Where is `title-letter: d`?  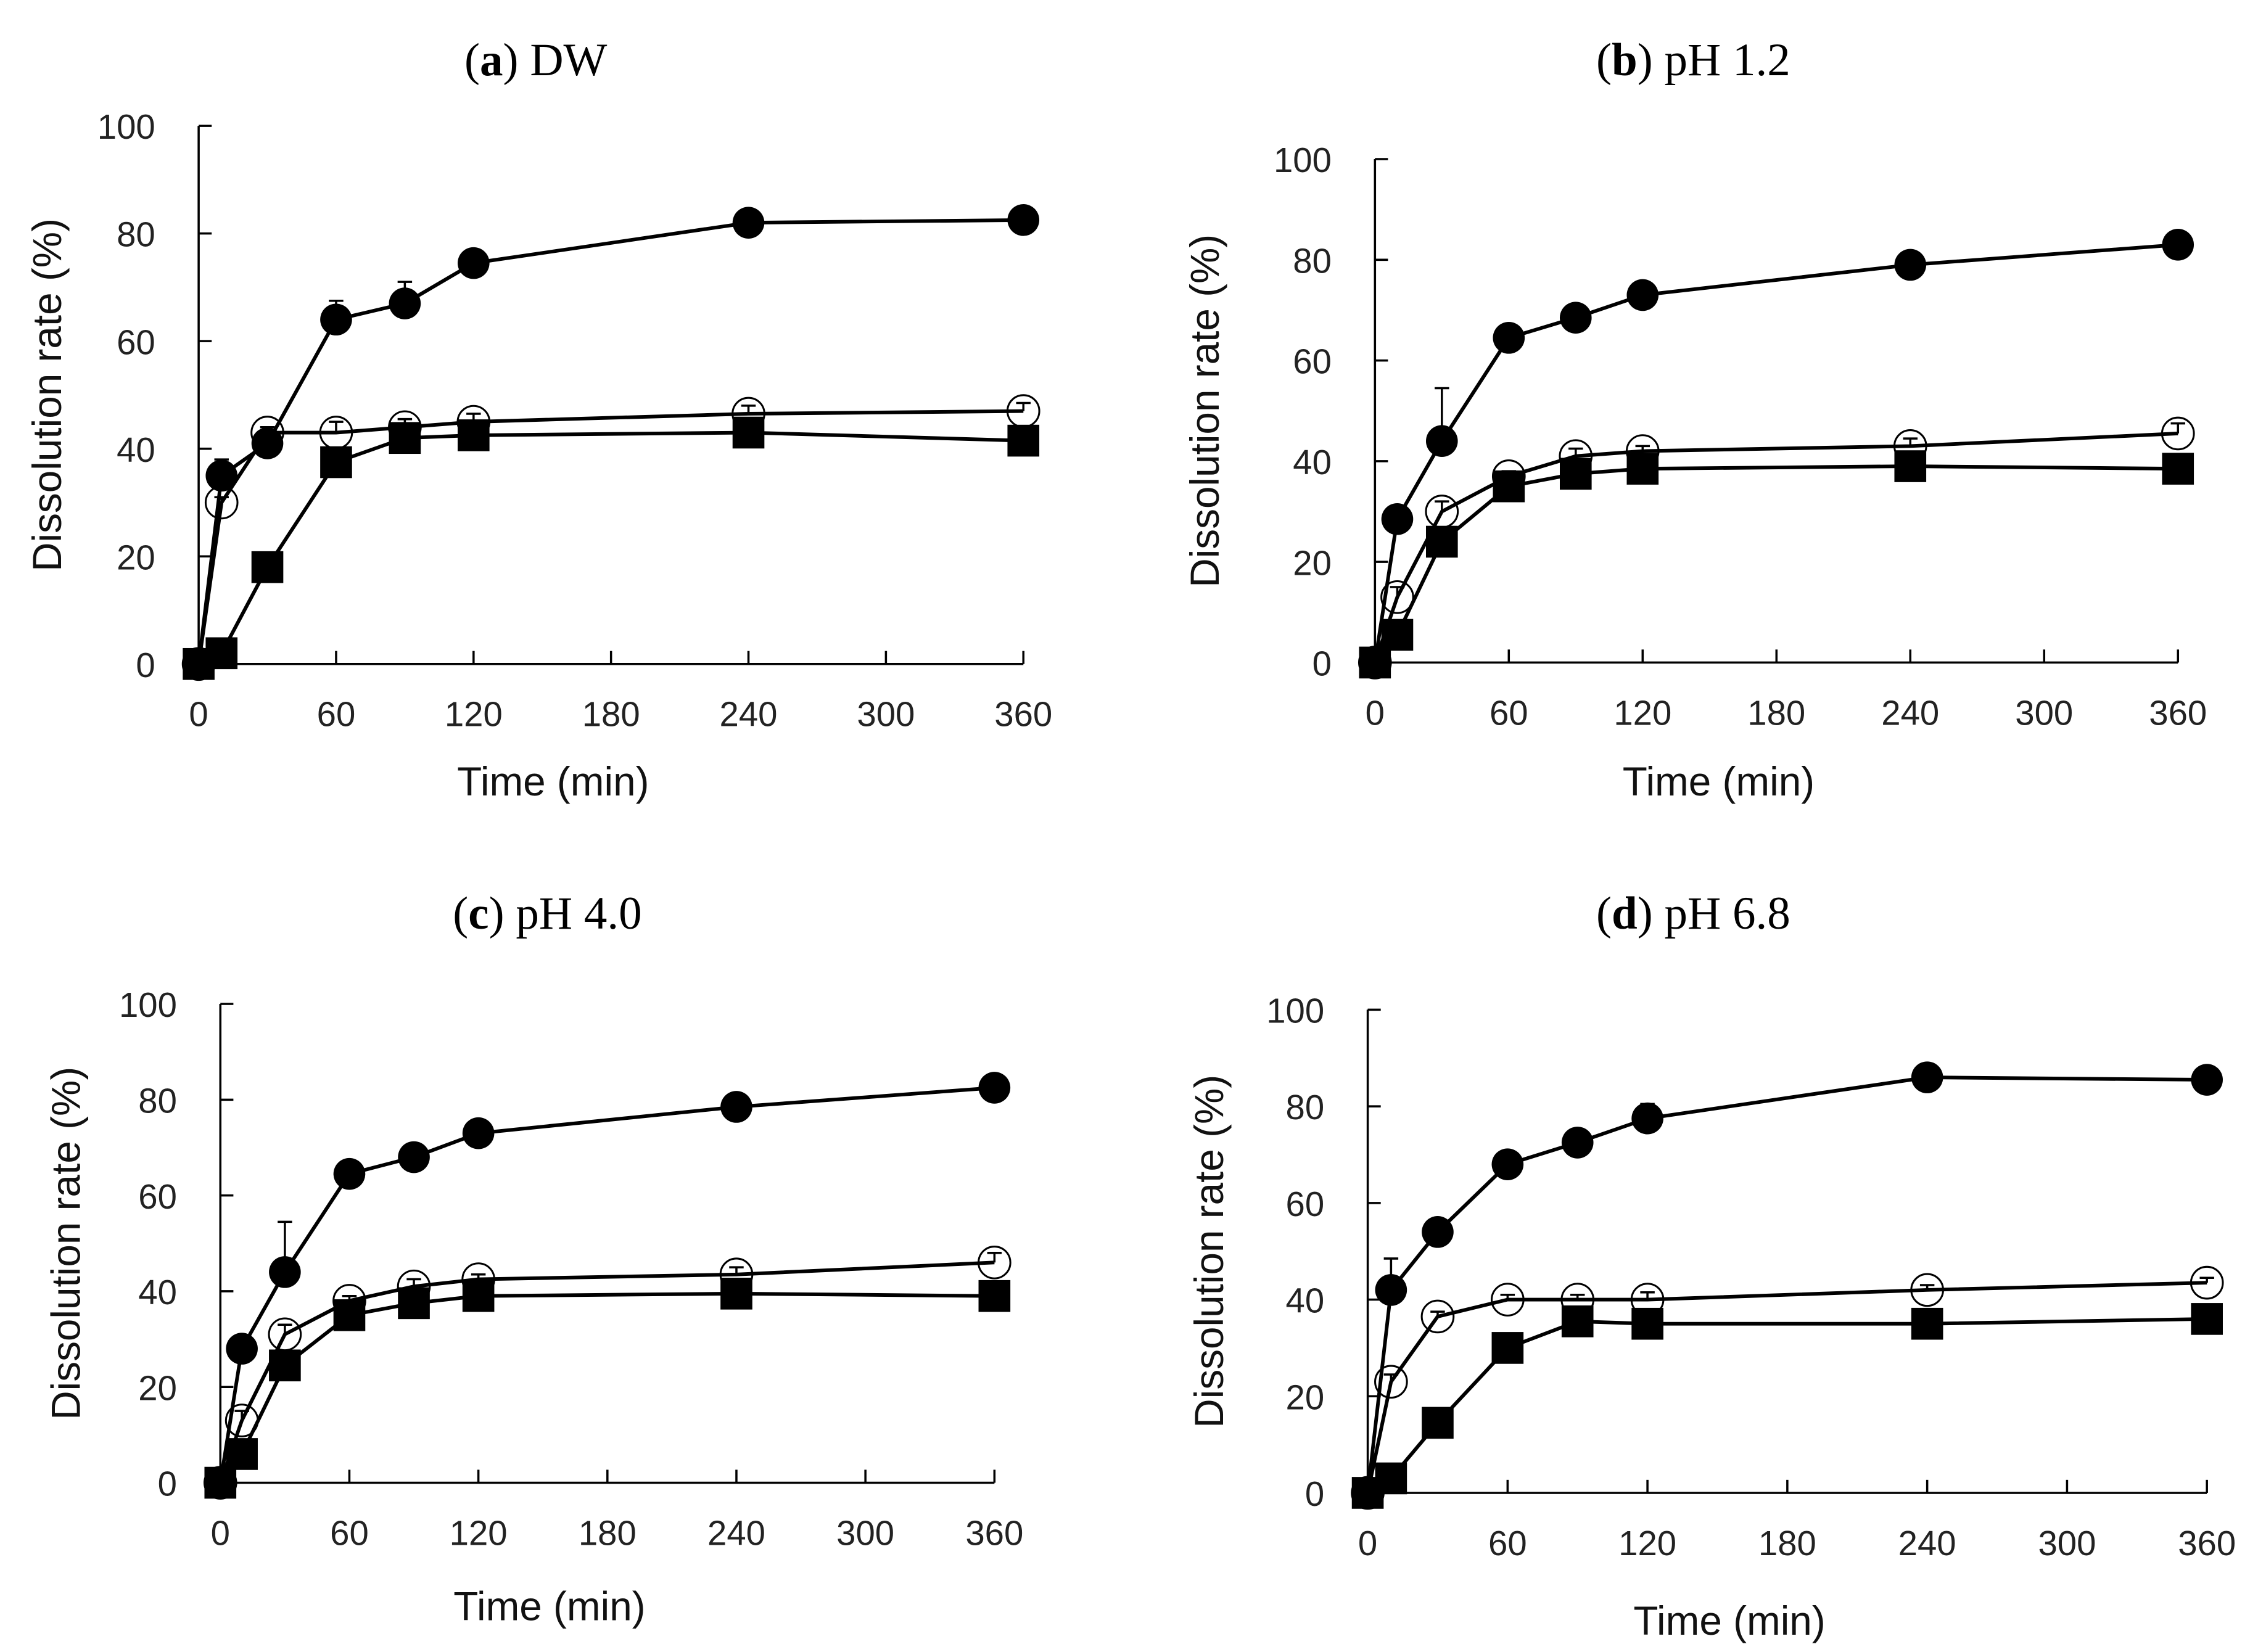
title-letter: d is located at coordinates (1625, 913).